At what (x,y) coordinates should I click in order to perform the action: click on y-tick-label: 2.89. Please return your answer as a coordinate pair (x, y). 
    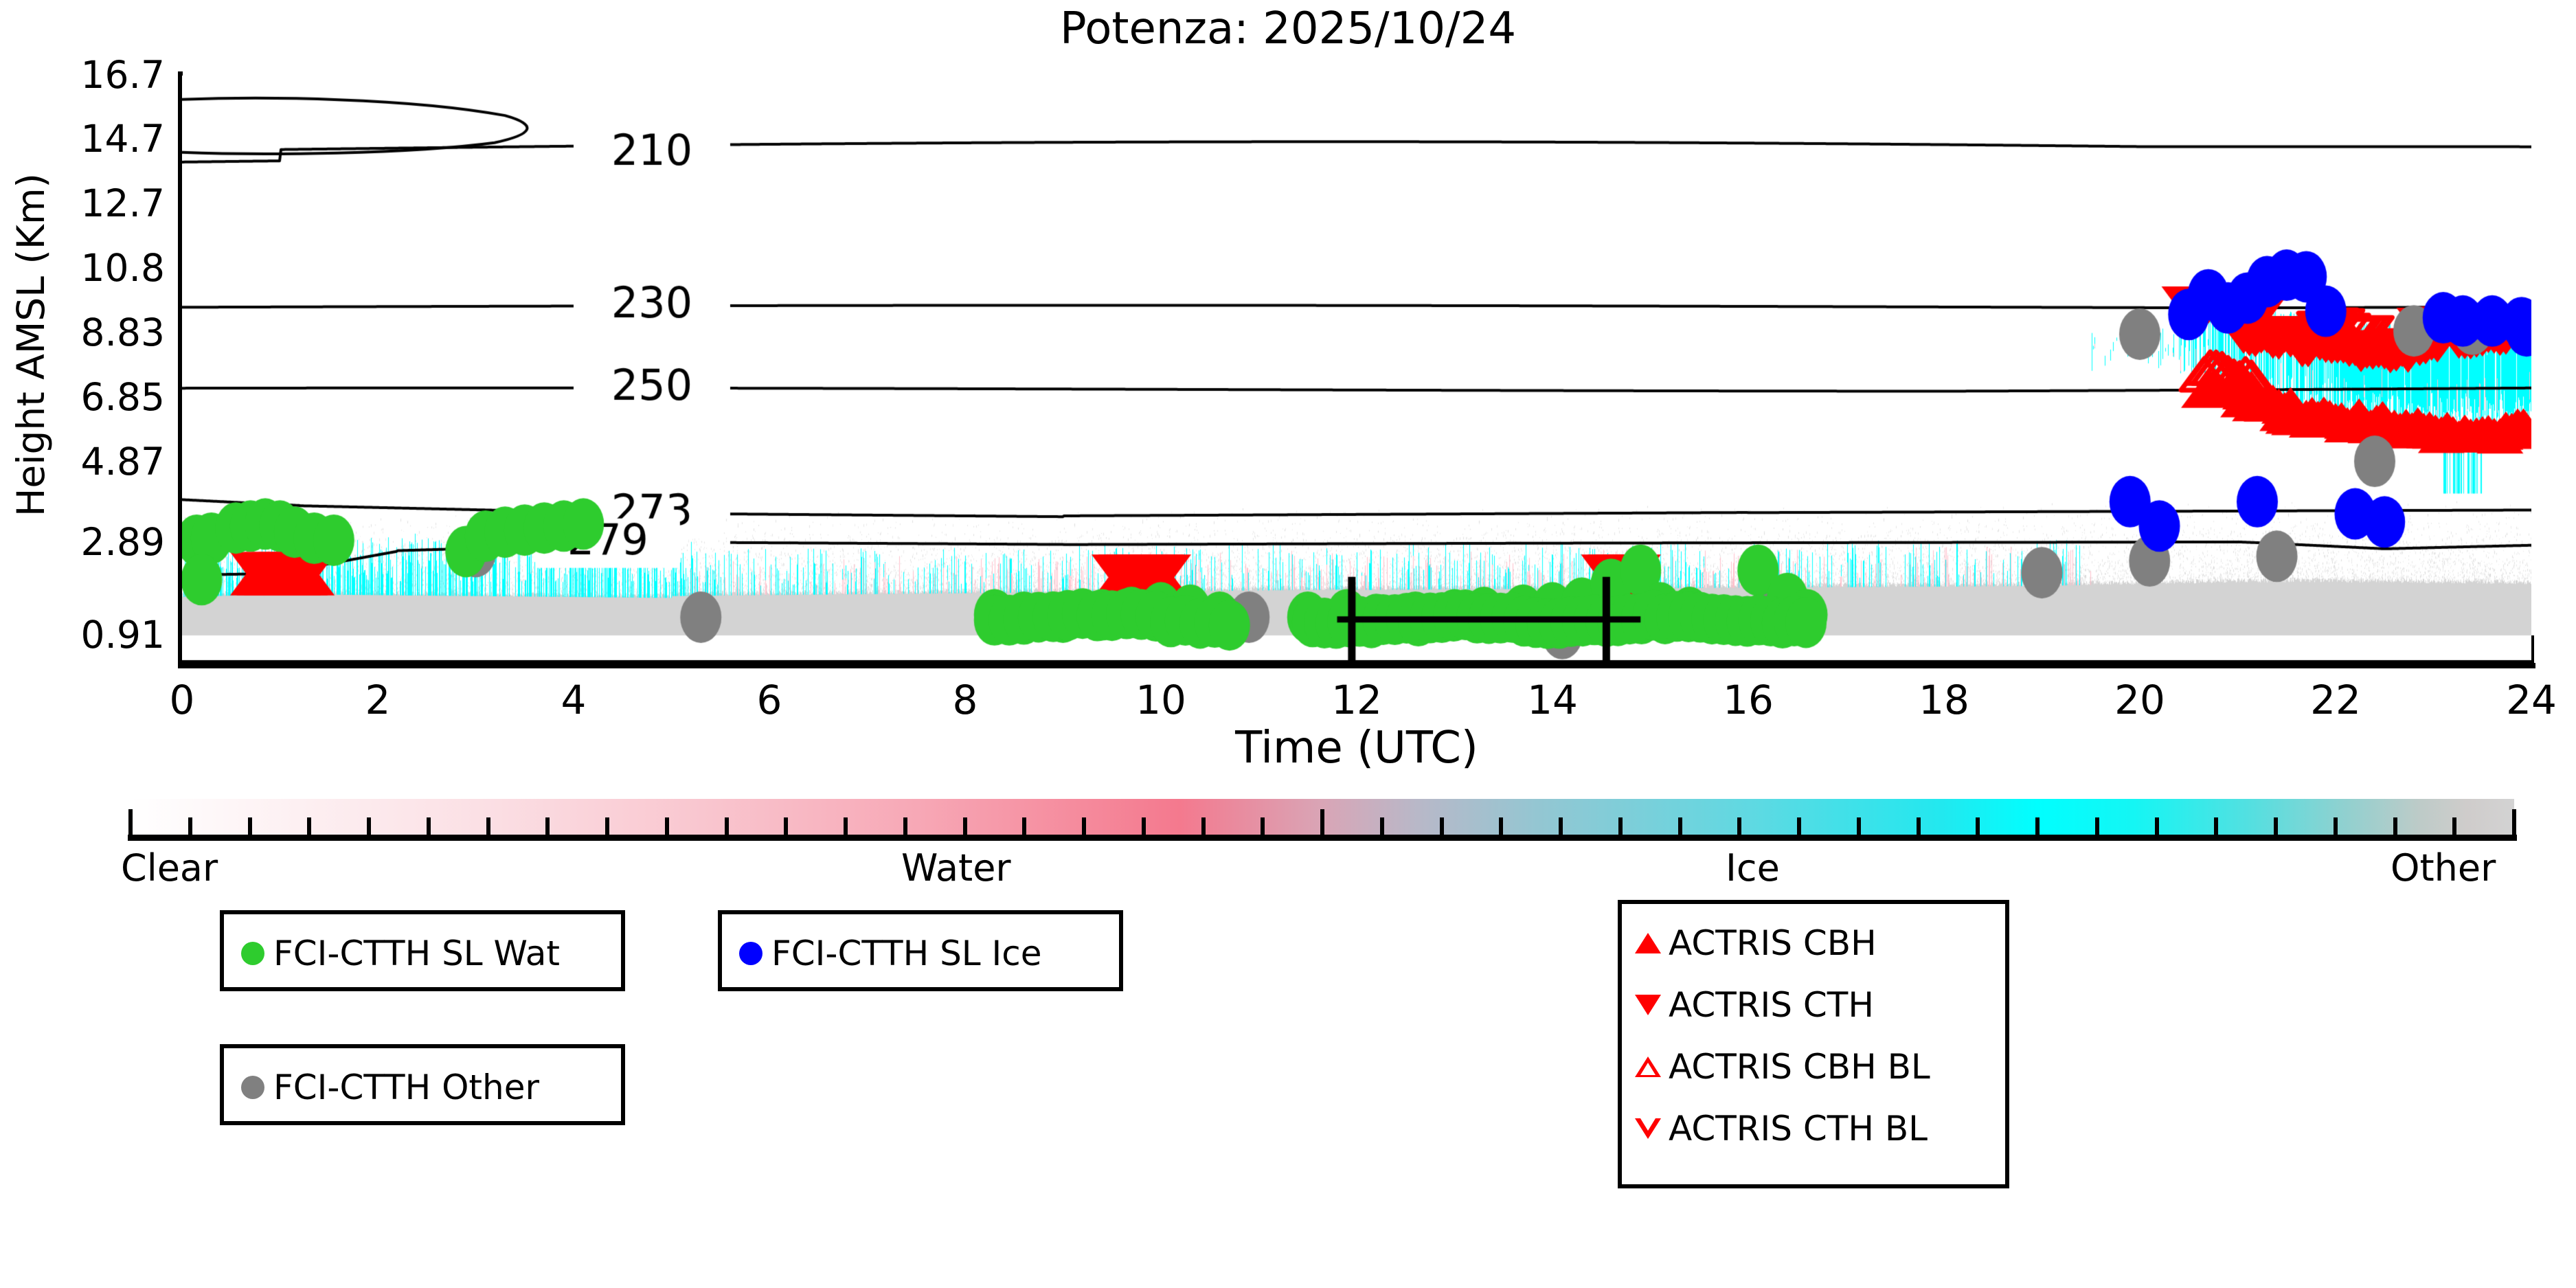
    Looking at the image, I should click on (122, 542).